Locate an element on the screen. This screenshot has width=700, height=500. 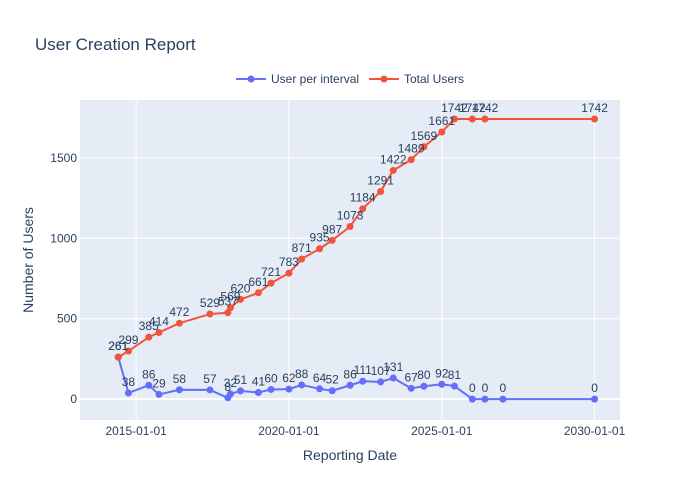
legend-item-interval: User per interval is located at coordinates (297, 79).